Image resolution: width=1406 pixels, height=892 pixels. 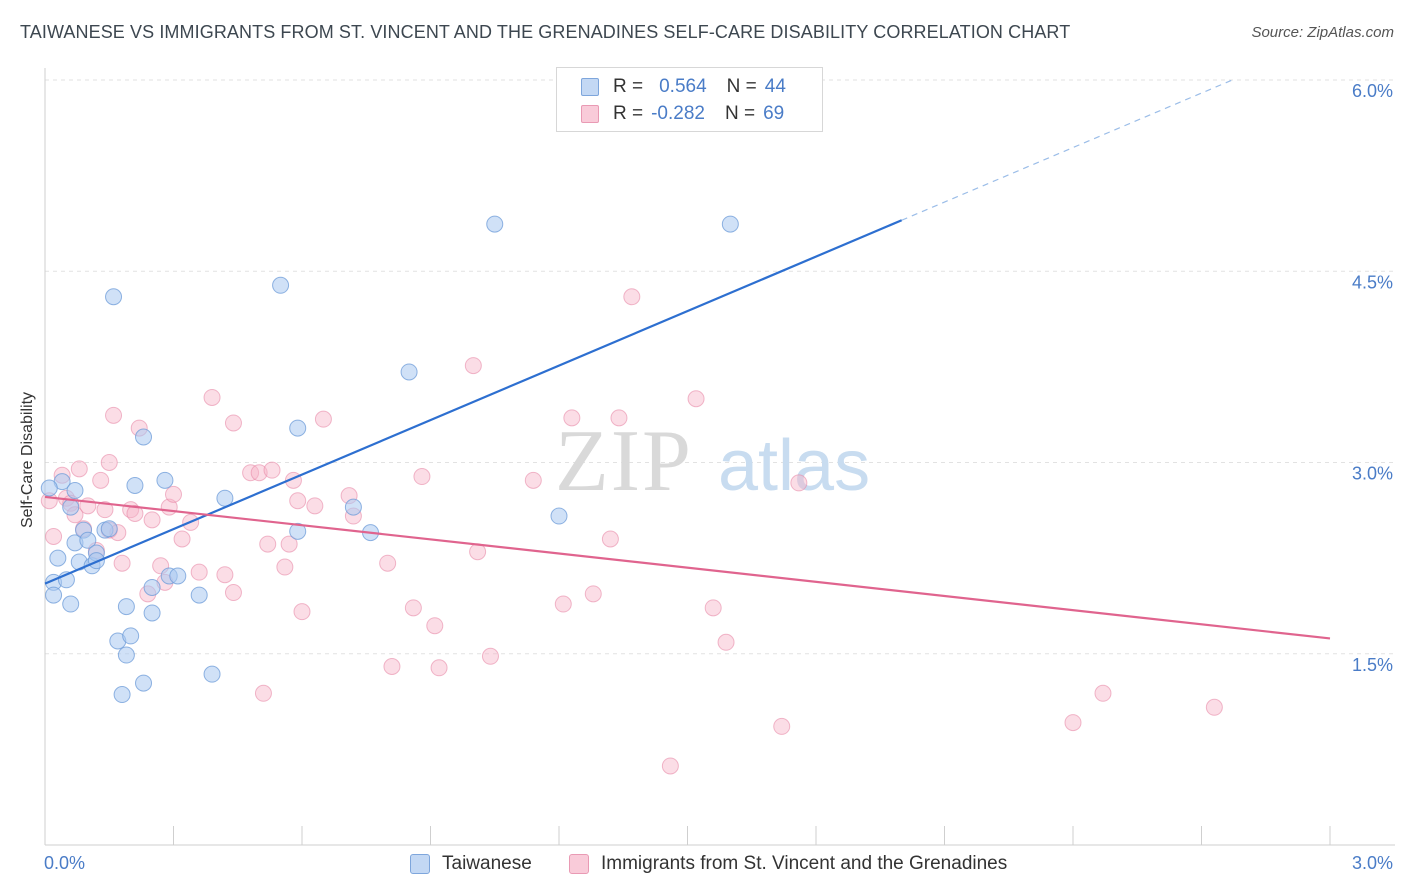 I want to click on x-tick-label: 3.0%, so click(x=1372, y=863).